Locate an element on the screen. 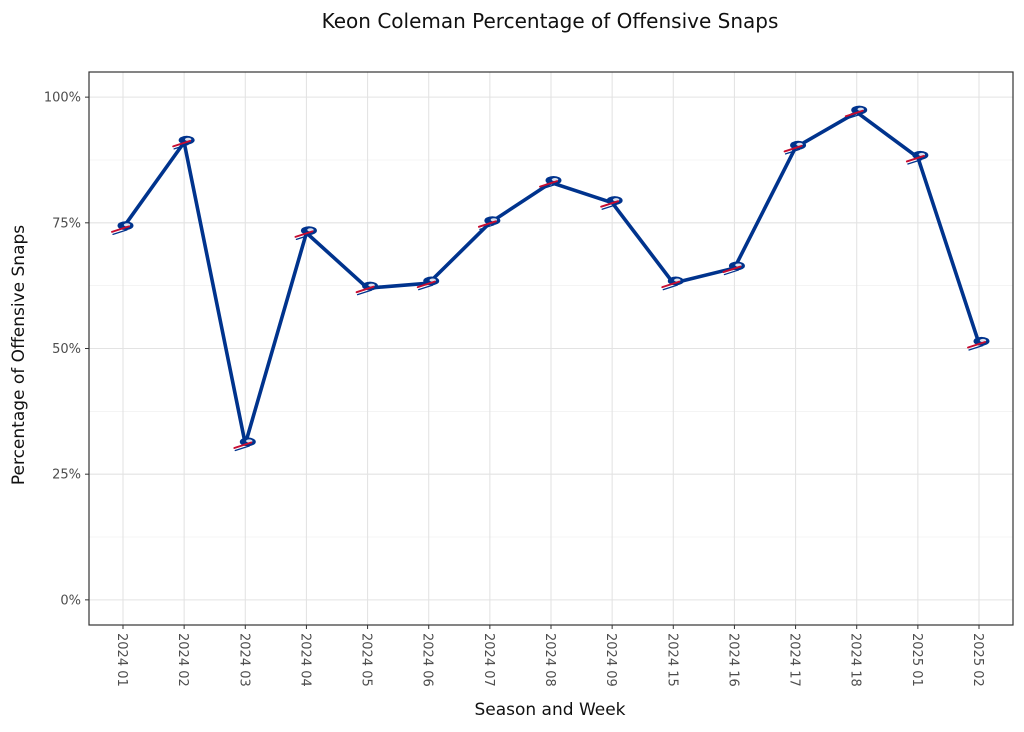  y-tick-label: 25% is located at coordinates (66, 475).